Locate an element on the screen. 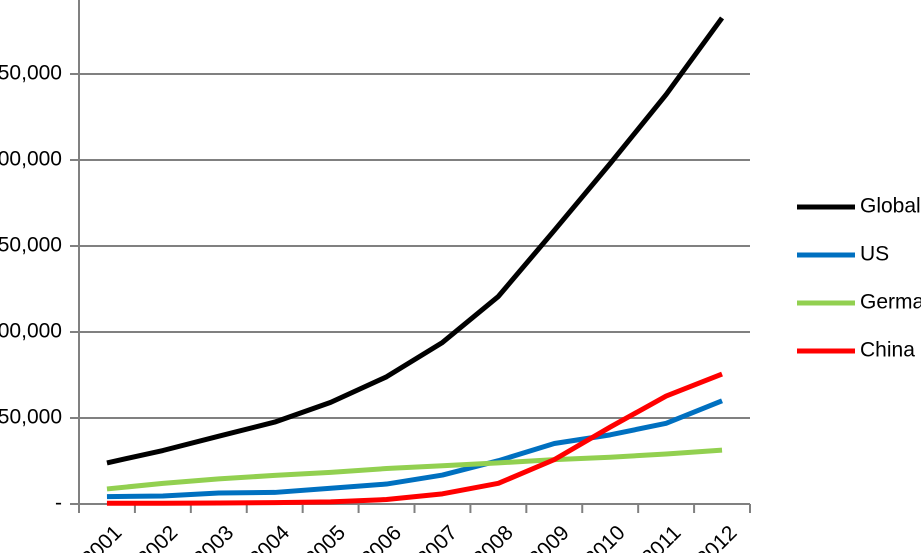  x-tick-label: 2007 is located at coordinates (437, 537).